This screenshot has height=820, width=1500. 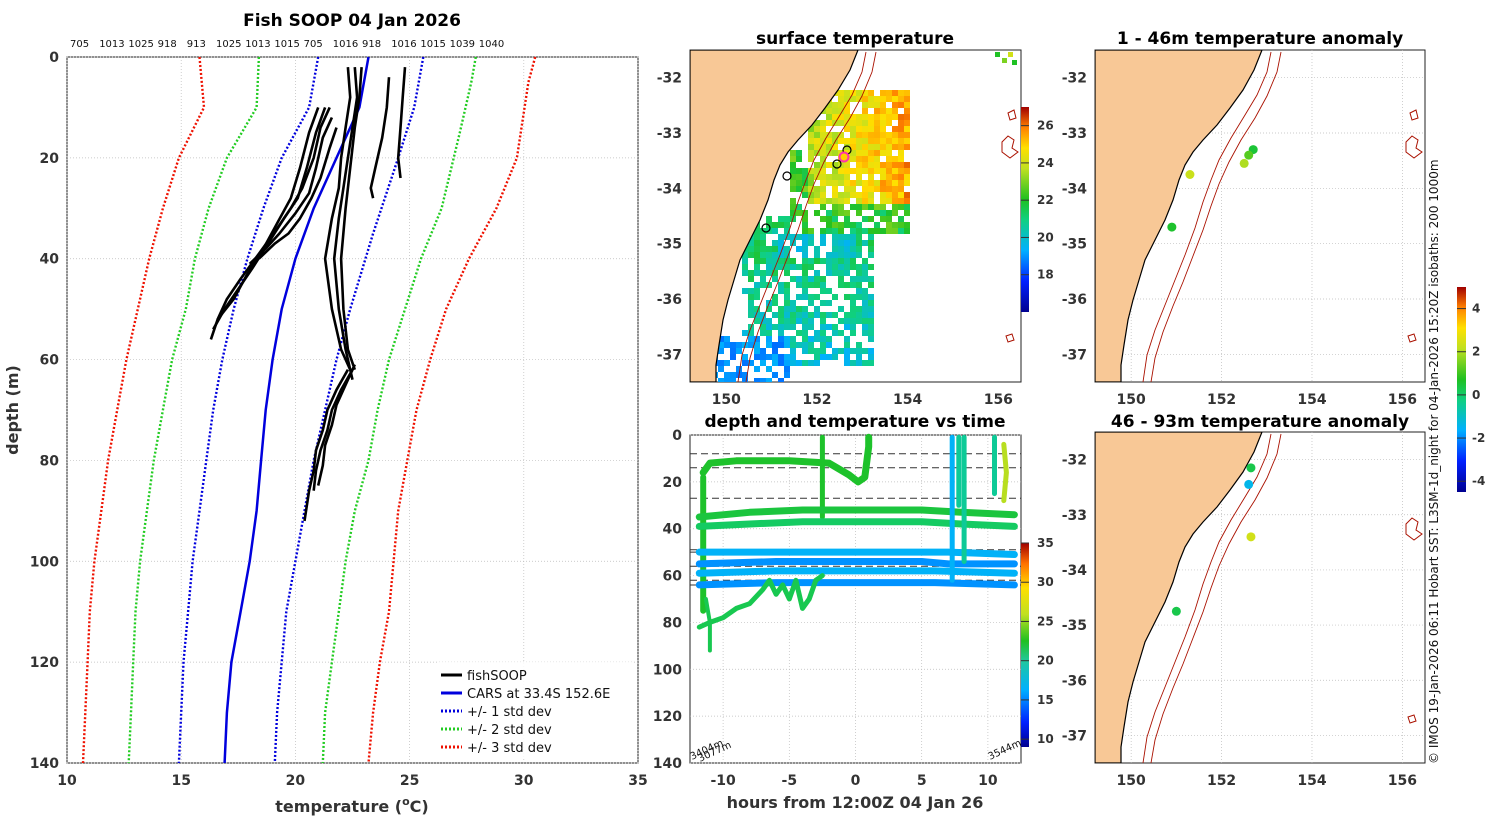 I want to click on y-tick-label: 120, so click(x=667, y=717).